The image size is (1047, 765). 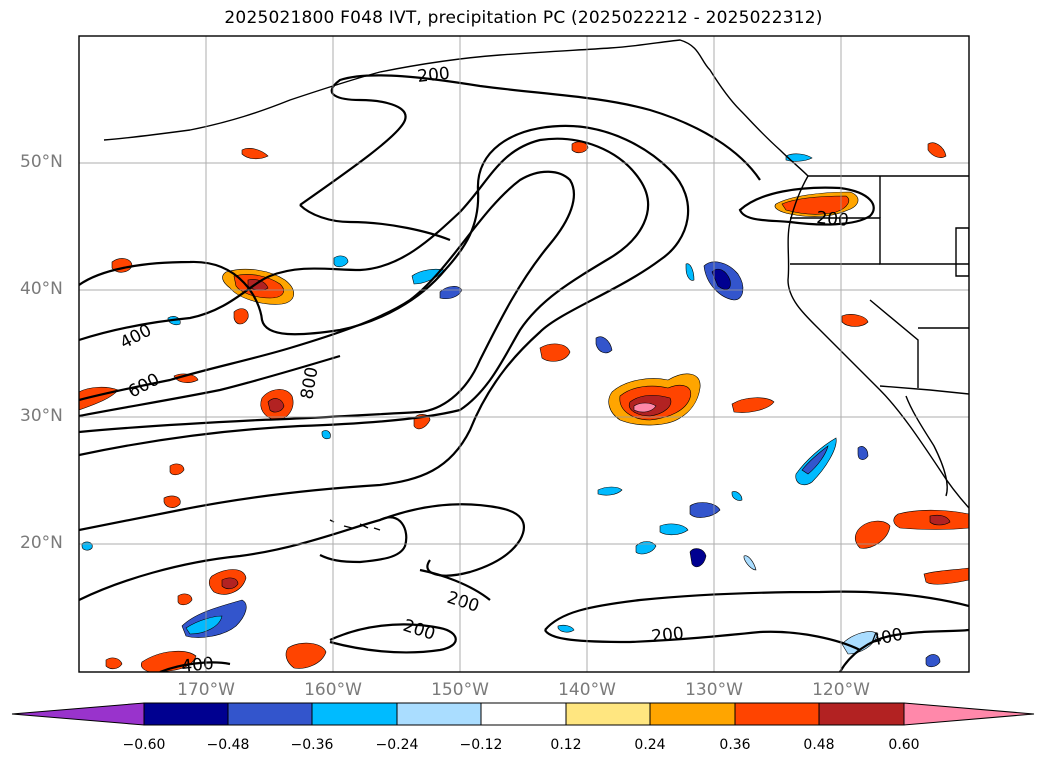 I want to click on us-mexico-border, so click(x=924, y=390).